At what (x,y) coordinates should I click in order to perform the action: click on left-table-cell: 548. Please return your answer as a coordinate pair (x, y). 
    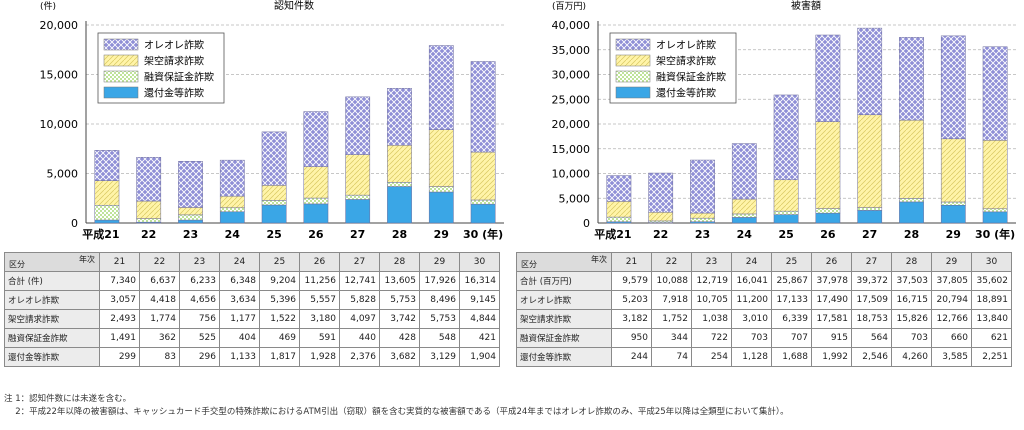
    Looking at the image, I should click on (439, 338).